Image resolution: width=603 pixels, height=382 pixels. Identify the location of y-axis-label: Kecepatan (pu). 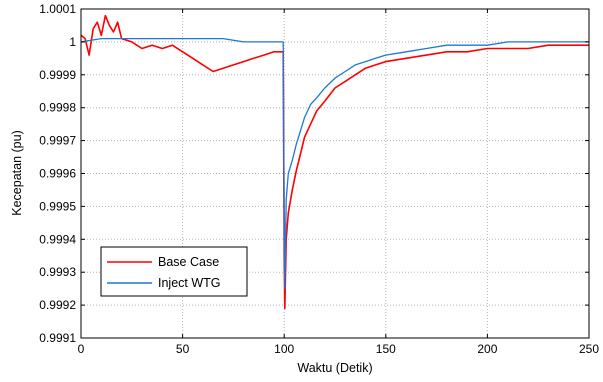
(17, 172).